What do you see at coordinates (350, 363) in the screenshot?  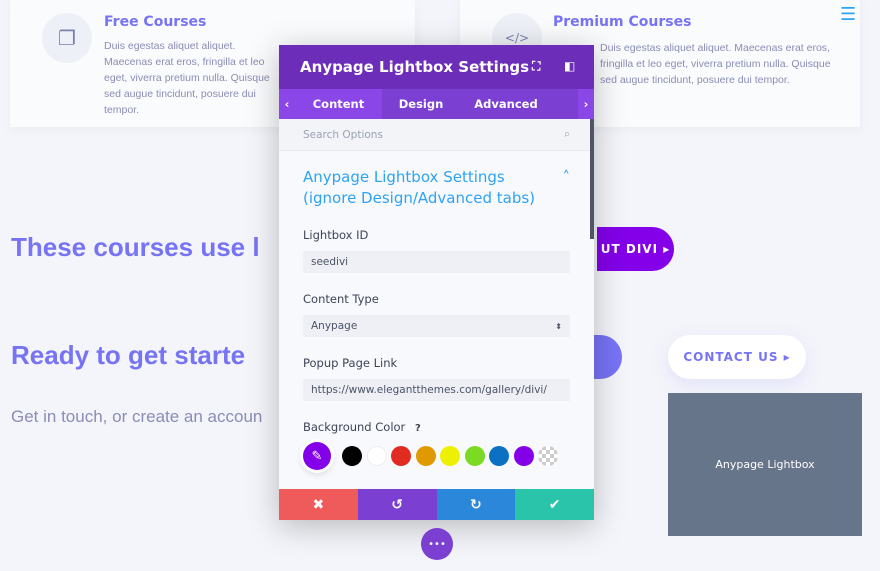 I see `popup-link-label: Popup Page Link` at bounding box center [350, 363].